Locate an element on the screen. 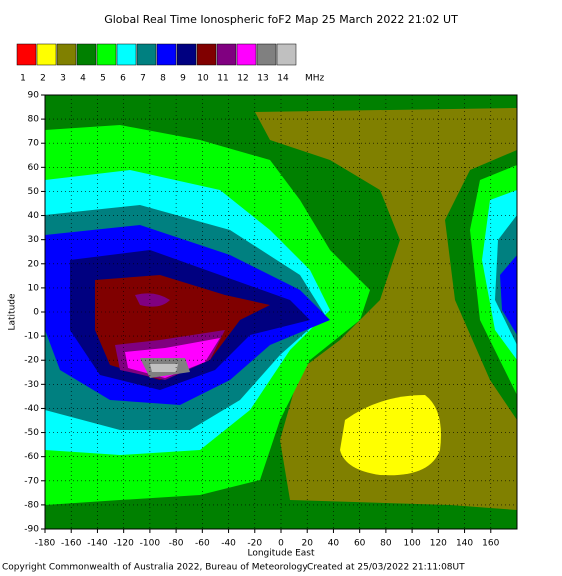 The height and width of the screenshot is (576, 562). legend-label: 8 is located at coordinates (163, 79).